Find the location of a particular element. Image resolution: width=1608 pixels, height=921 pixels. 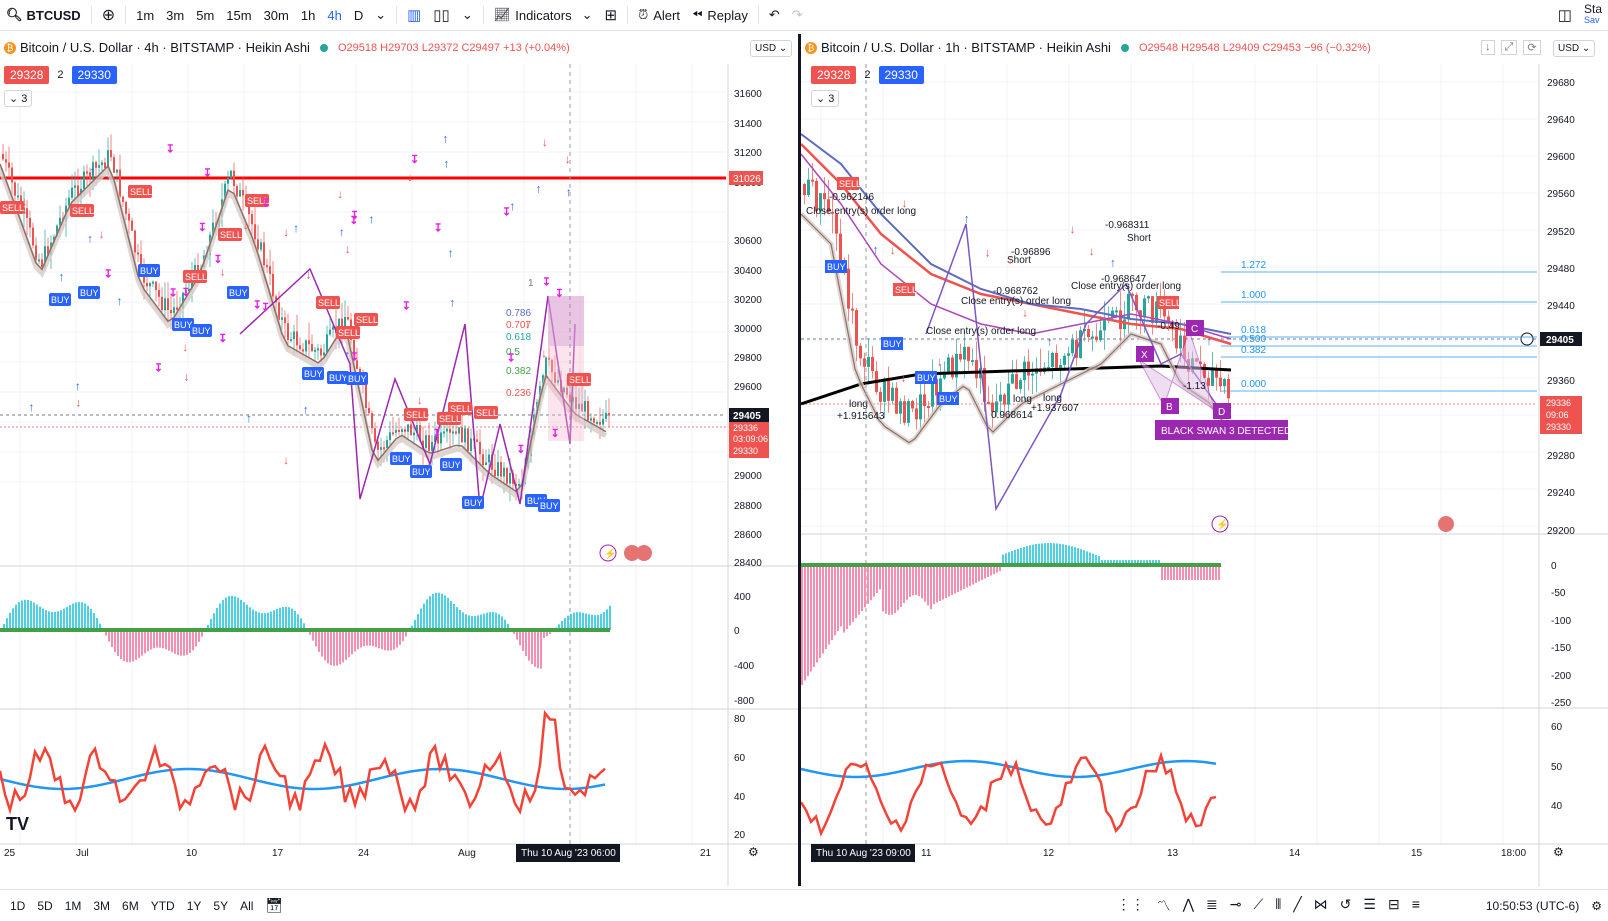

undo-button: ↶ is located at coordinates (774, 15).